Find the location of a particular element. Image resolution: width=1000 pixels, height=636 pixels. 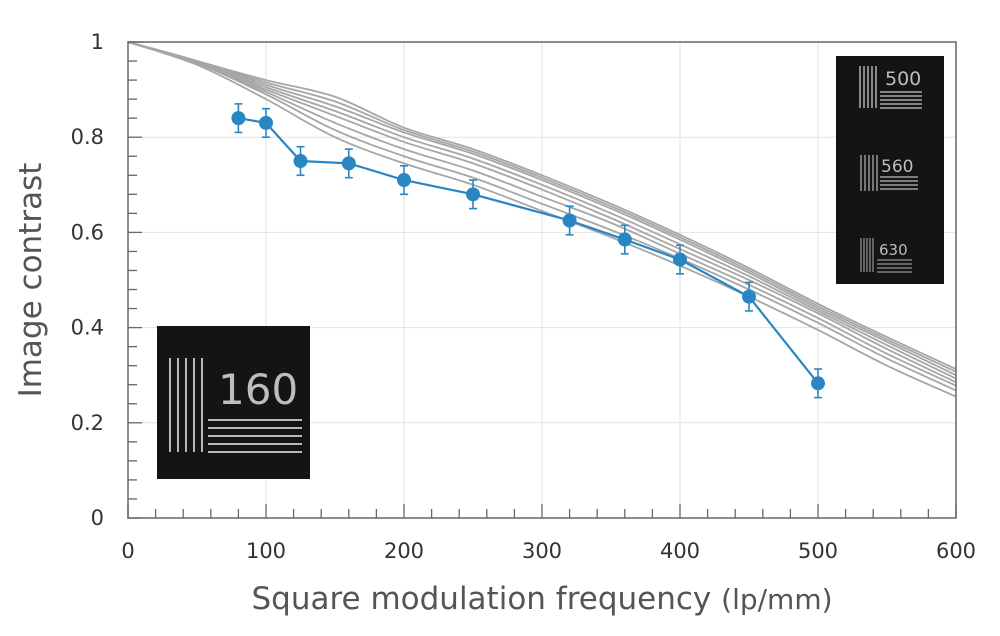

x-tick-label: 0 is located at coordinates (127, 551).